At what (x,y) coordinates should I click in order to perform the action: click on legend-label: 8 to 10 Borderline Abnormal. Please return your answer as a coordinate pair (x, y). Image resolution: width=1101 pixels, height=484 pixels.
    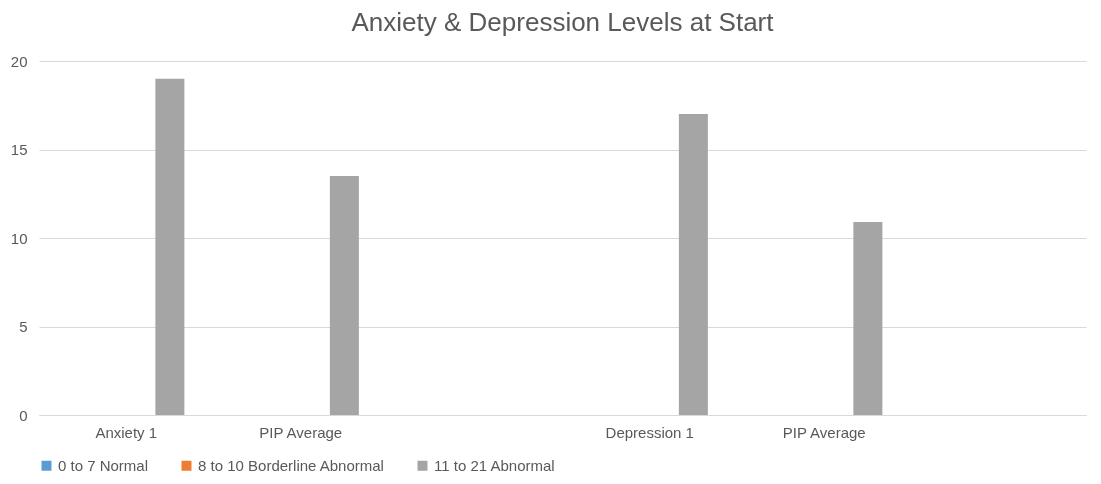
    Looking at the image, I should click on (291, 465).